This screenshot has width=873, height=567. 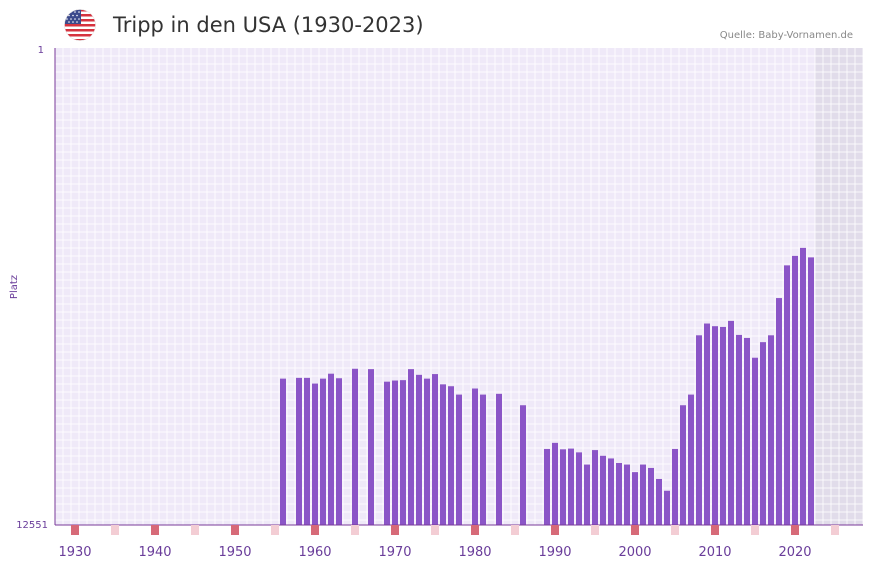 What do you see at coordinates (659, 501) in the screenshot?
I see `bar-2003` at bounding box center [659, 501].